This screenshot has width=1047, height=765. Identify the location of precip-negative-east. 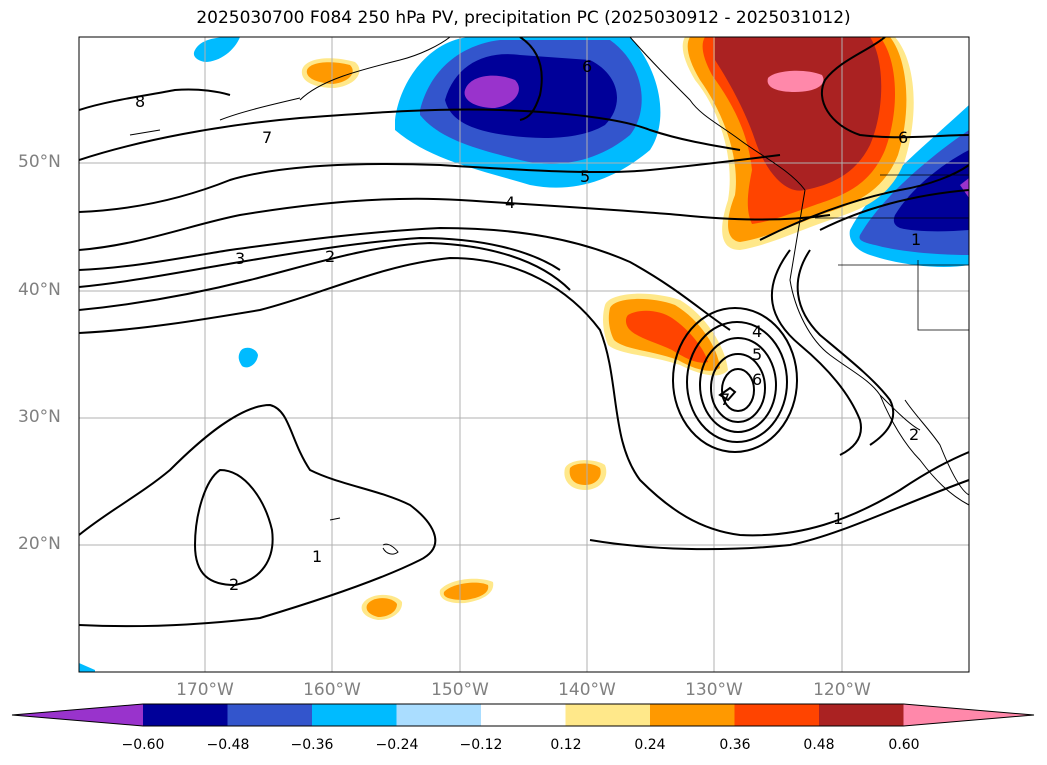
(909, 186).